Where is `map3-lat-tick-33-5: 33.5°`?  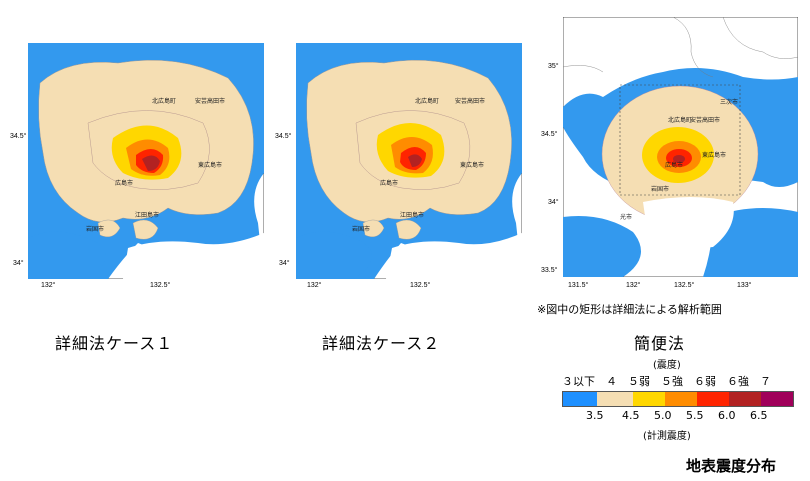
map3-lat-tick-33-5: 33.5° is located at coordinates (549, 270).